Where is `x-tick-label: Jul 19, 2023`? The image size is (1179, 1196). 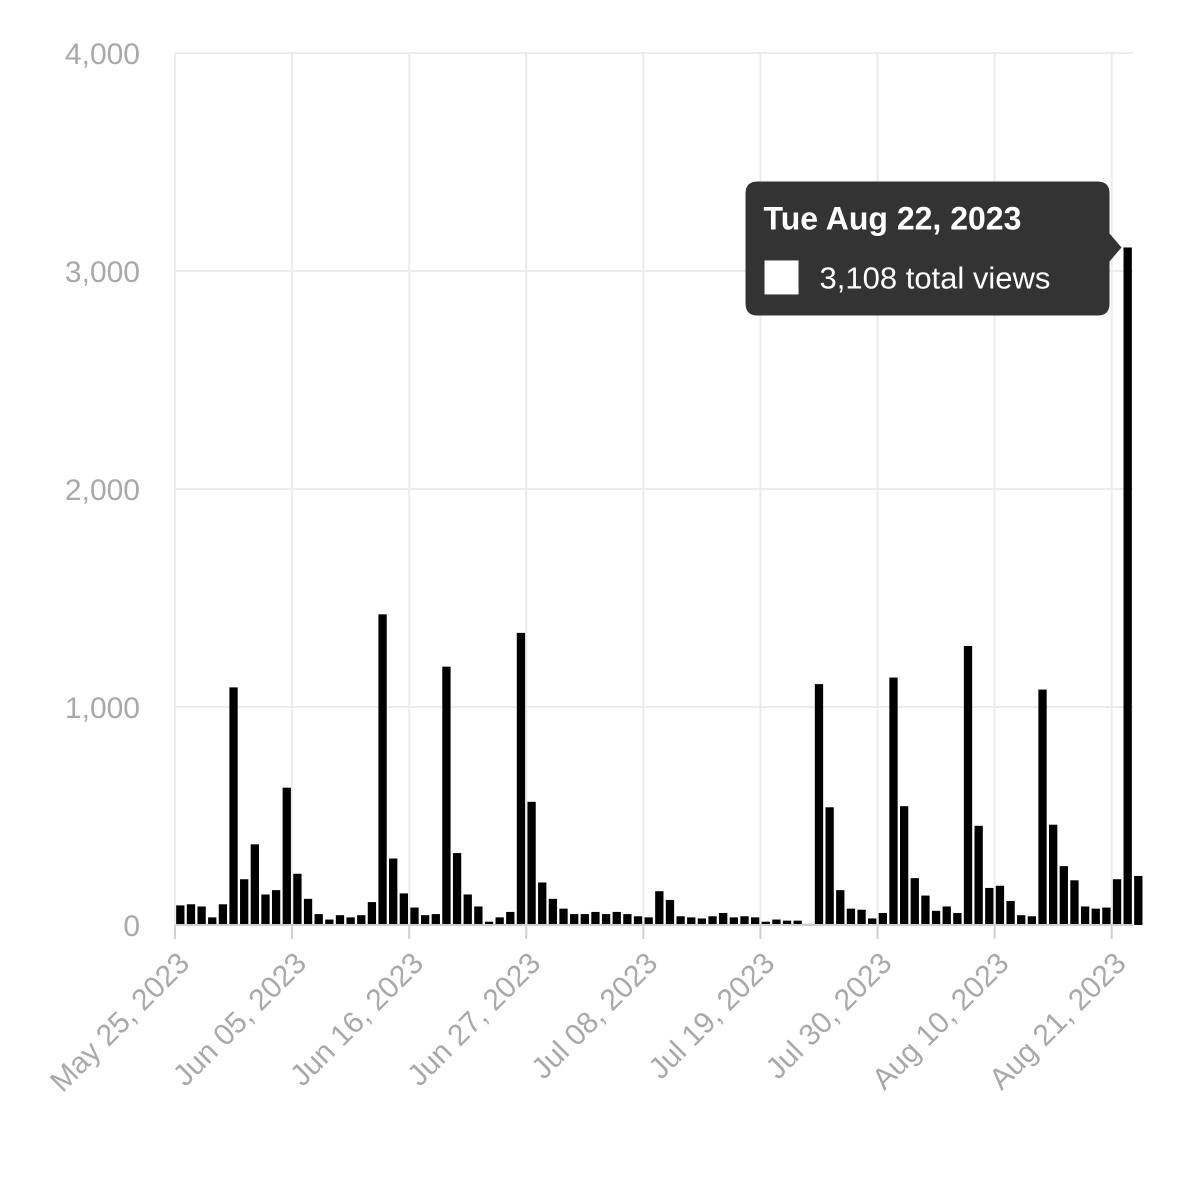
x-tick-label: Jul 19, 2023 is located at coordinates (711, 1016).